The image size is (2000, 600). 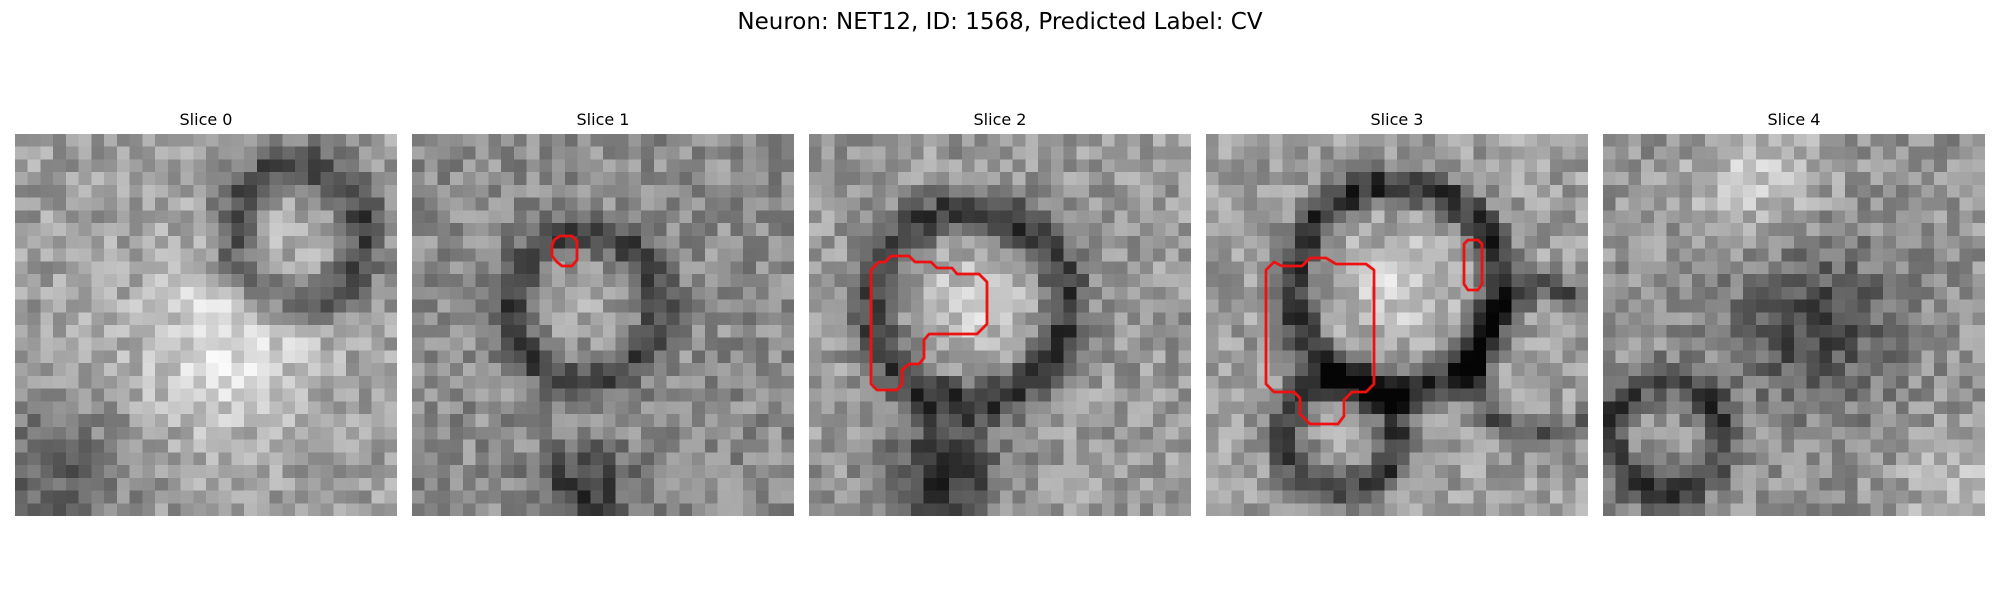 What do you see at coordinates (1320, 341) in the screenshot?
I see `slice-3-contour-main` at bounding box center [1320, 341].